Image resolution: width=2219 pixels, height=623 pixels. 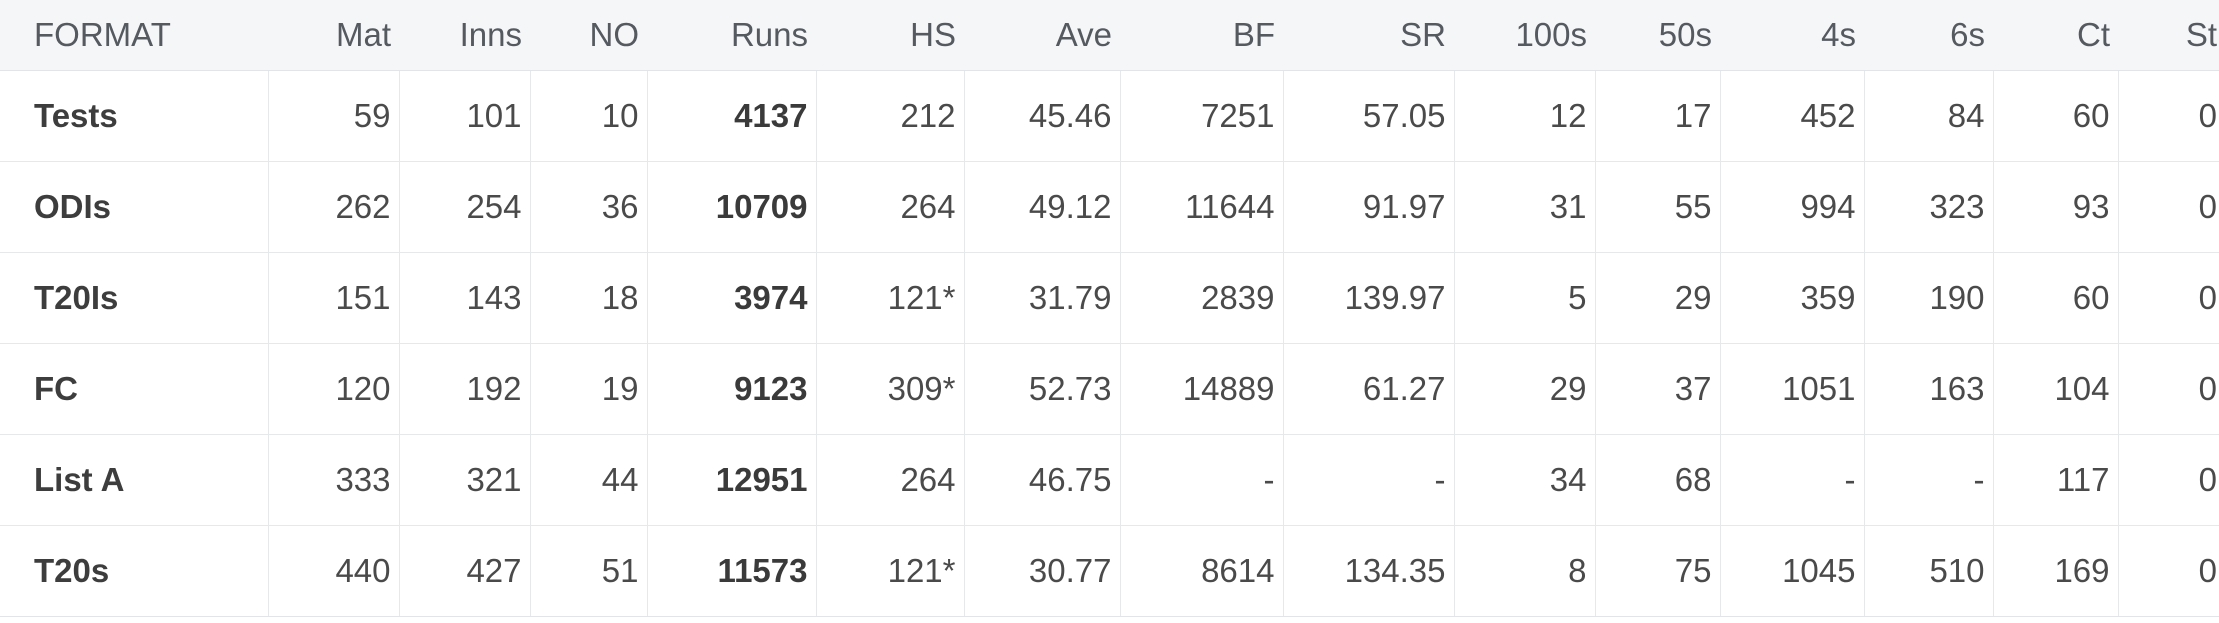 I want to click on cell-100s: 5, so click(x=1524, y=298).